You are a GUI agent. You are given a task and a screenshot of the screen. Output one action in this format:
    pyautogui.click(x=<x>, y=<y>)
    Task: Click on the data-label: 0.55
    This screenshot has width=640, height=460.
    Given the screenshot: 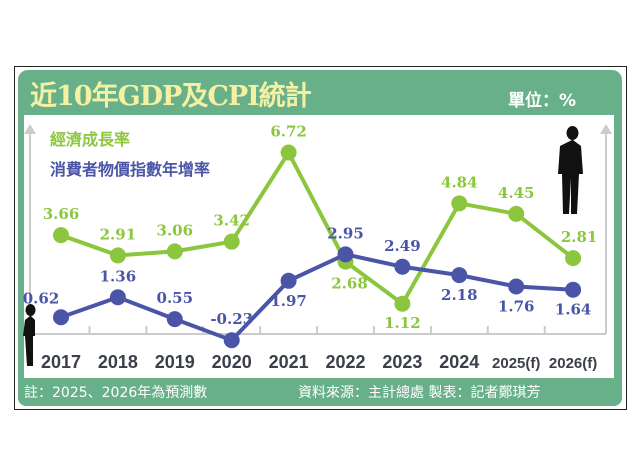 What is the action you would take?
    pyautogui.click(x=175, y=298)
    